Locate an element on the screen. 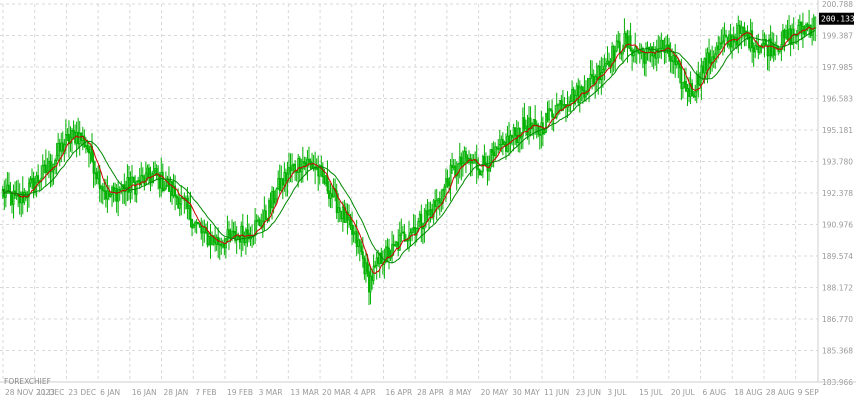 The image size is (856, 400). y-tick-label: 195.181 is located at coordinates (837, 130).